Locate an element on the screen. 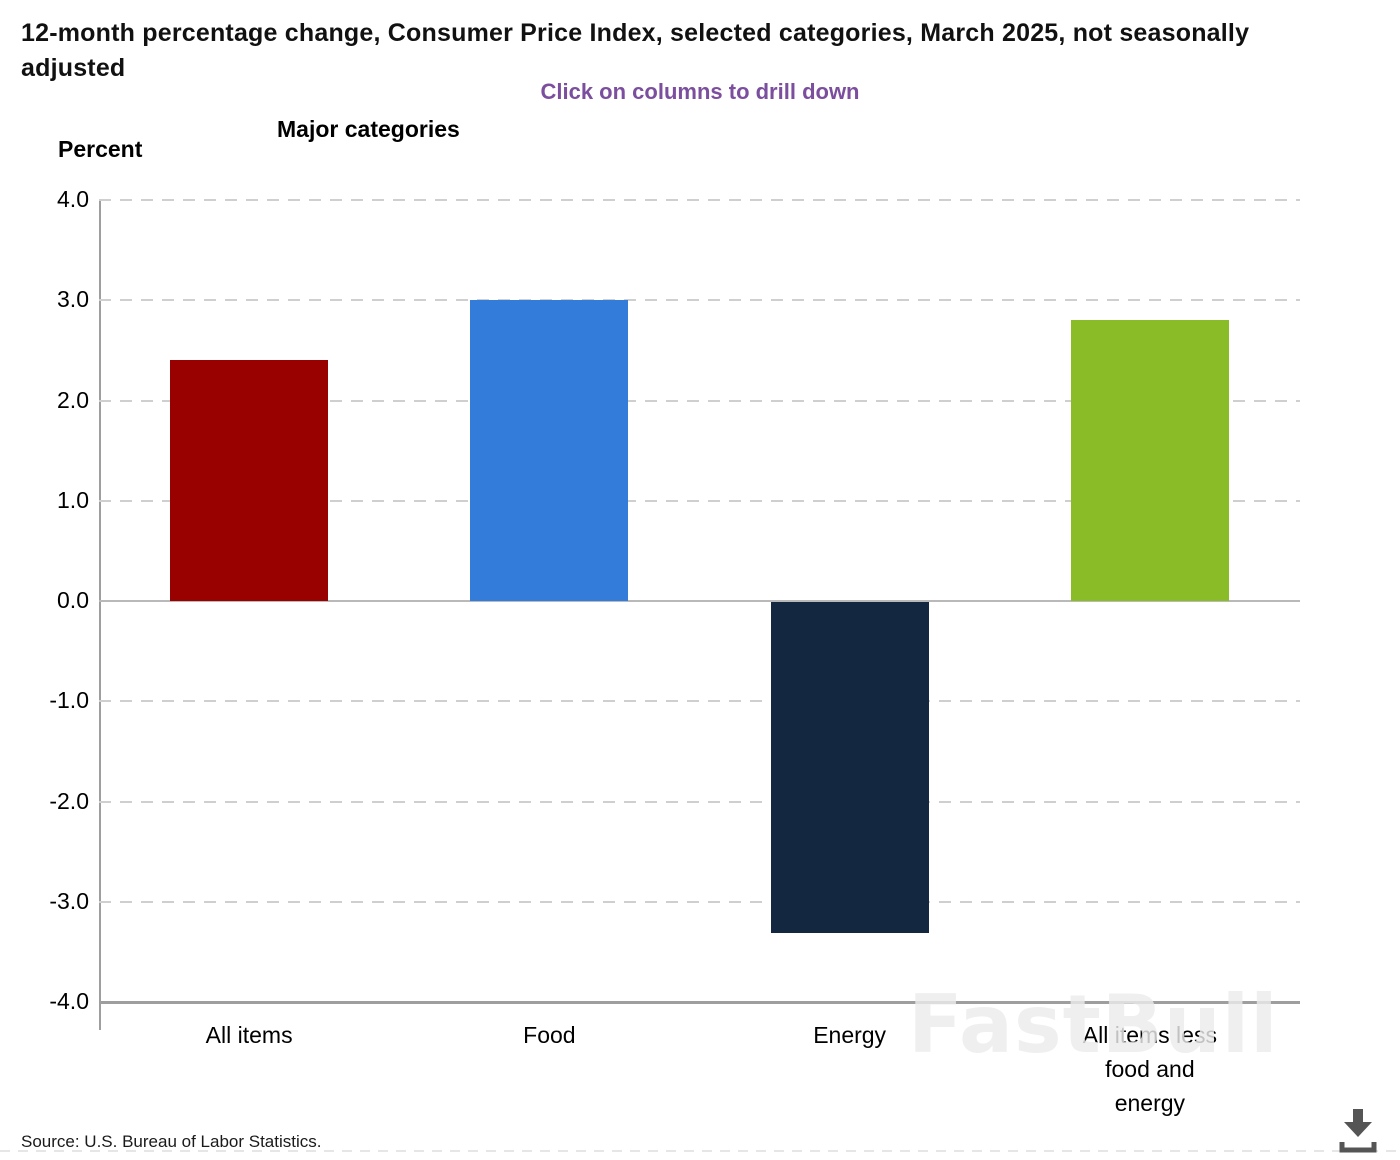 The height and width of the screenshot is (1160, 1400). y-tick-label: 2.0 is located at coordinates (73, 399).